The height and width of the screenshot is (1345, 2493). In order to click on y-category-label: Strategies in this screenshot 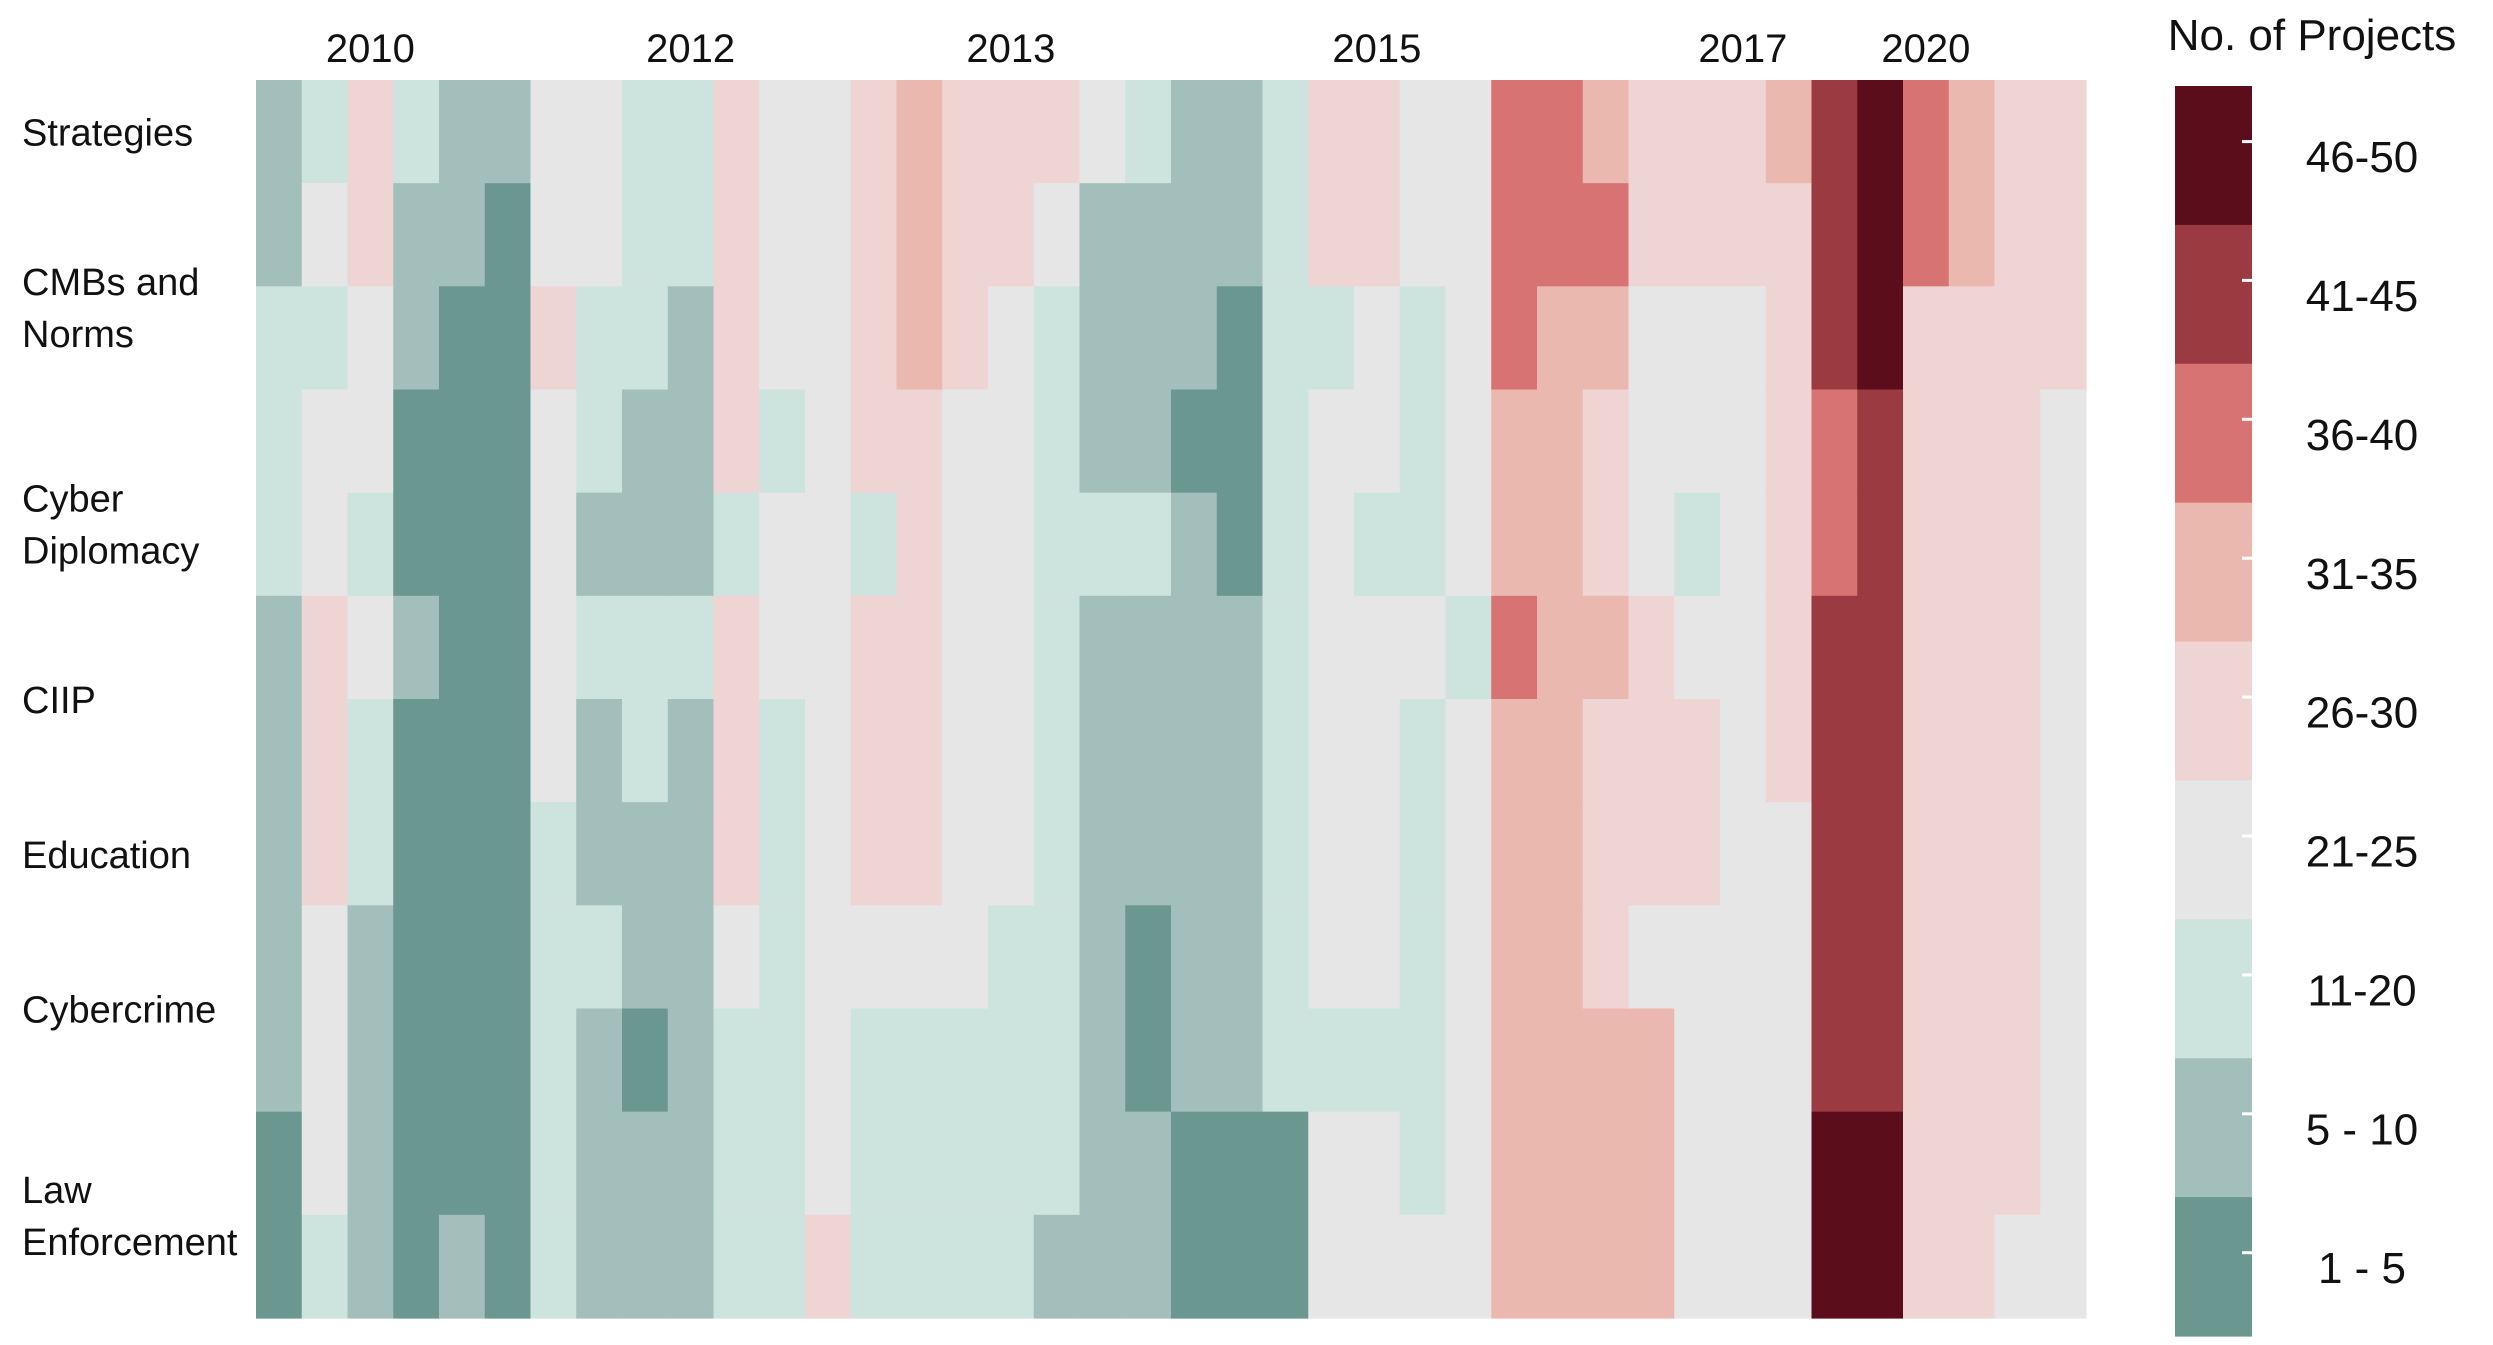, I will do `click(107, 134)`.